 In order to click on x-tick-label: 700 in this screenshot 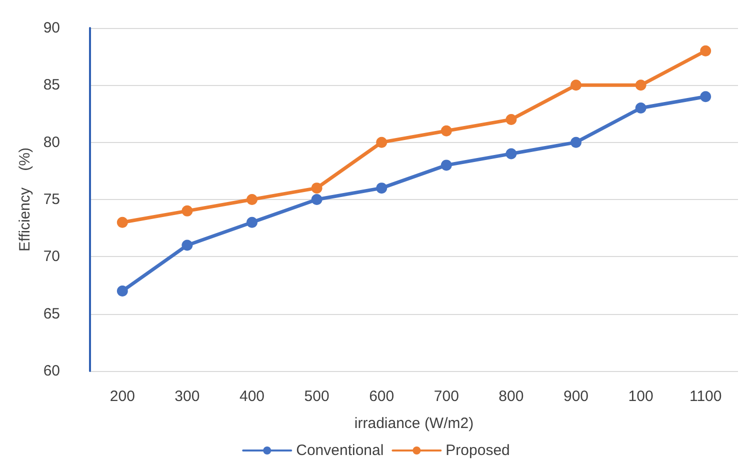, I will do `click(446, 396)`.